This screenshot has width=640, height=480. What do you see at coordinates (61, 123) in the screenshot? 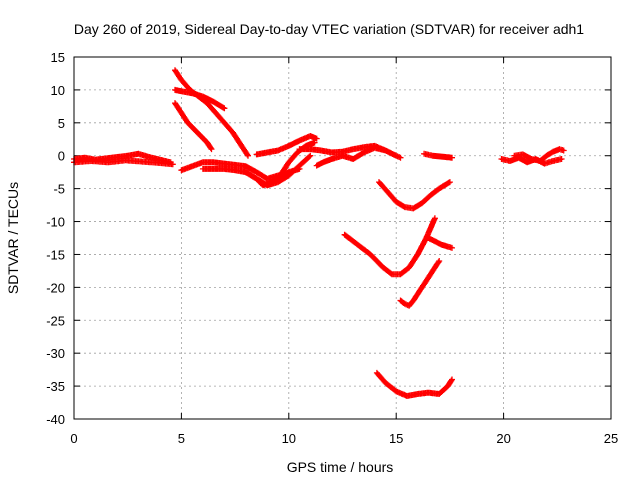
I see `y-tick-label: 5` at bounding box center [61, 123].